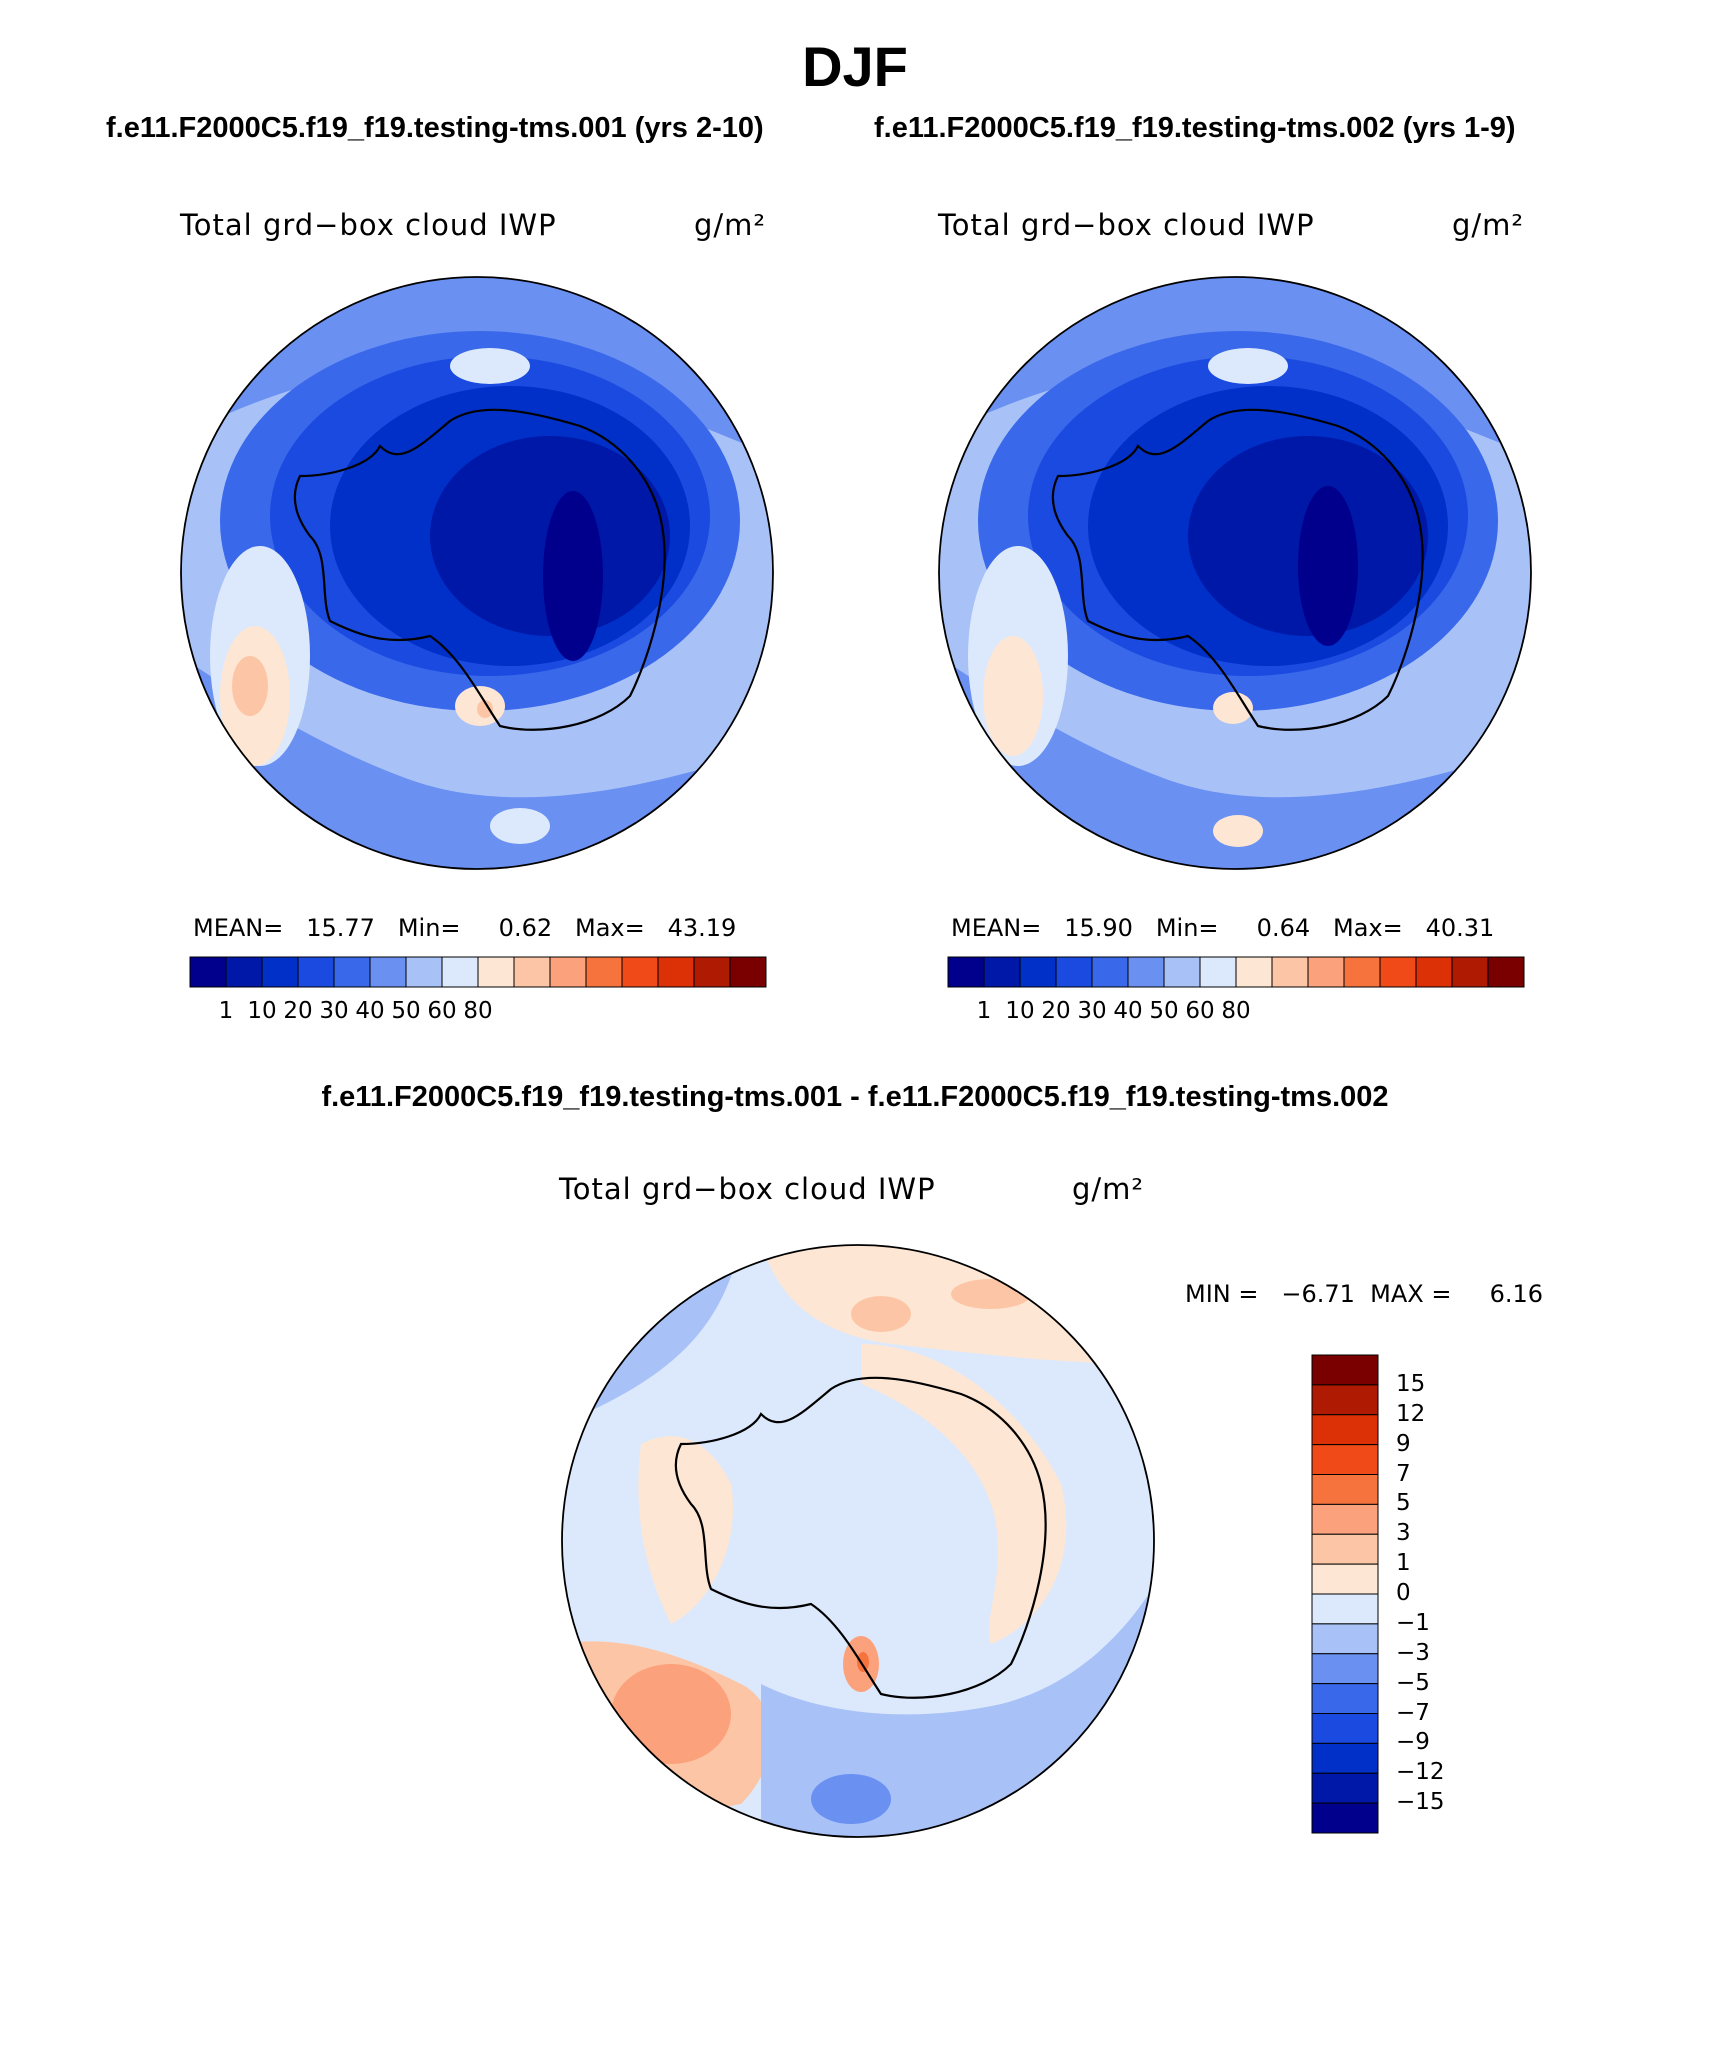 The width and height of the screenshot is (1710, 2061). Describe the element at coordinates (1164, 1011) in the screenshot. I see `panel2-colorbar-tick-label: 50` at that location.